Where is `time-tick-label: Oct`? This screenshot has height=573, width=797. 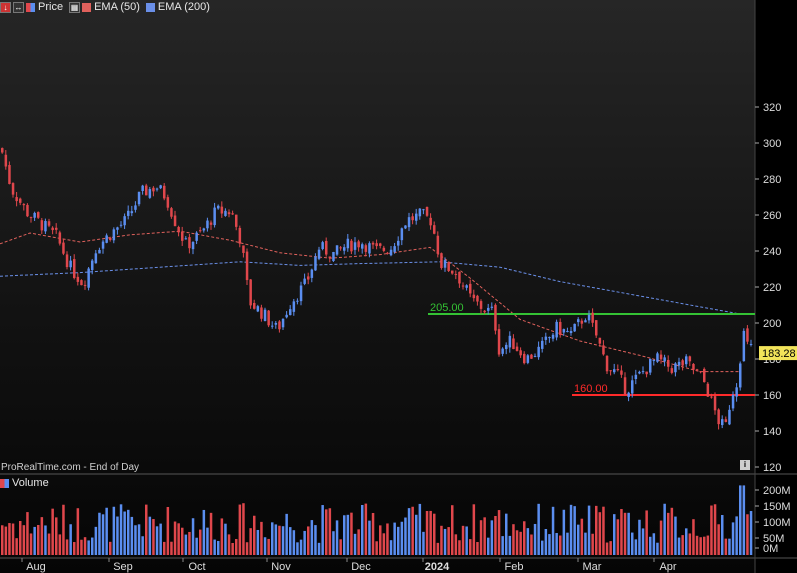
time-tick-label: Oct is located at coordinates (196, 567).